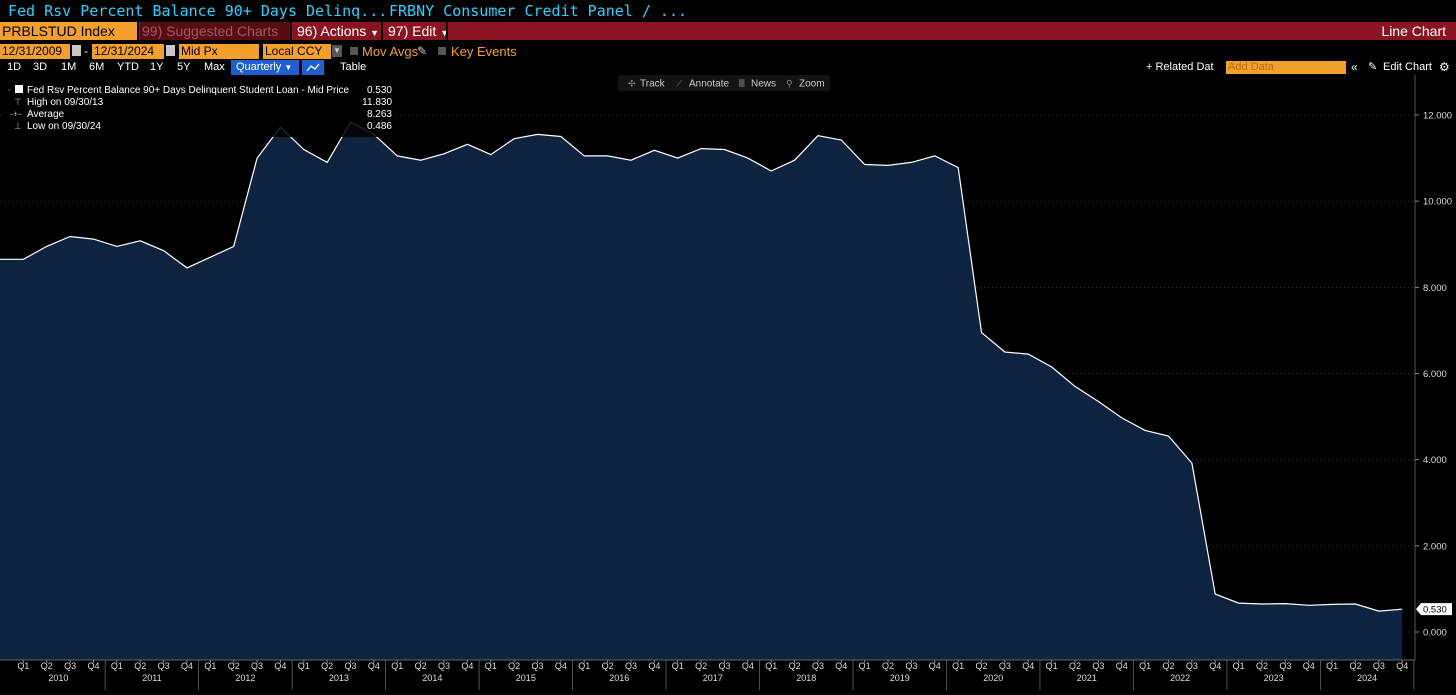 This screenshot has height=695, width=1456. What do you see at coordinates (1180, 67) in the screenshot?
I see `related-data-button: + Related Dat` at bounding box center [1180, 67].